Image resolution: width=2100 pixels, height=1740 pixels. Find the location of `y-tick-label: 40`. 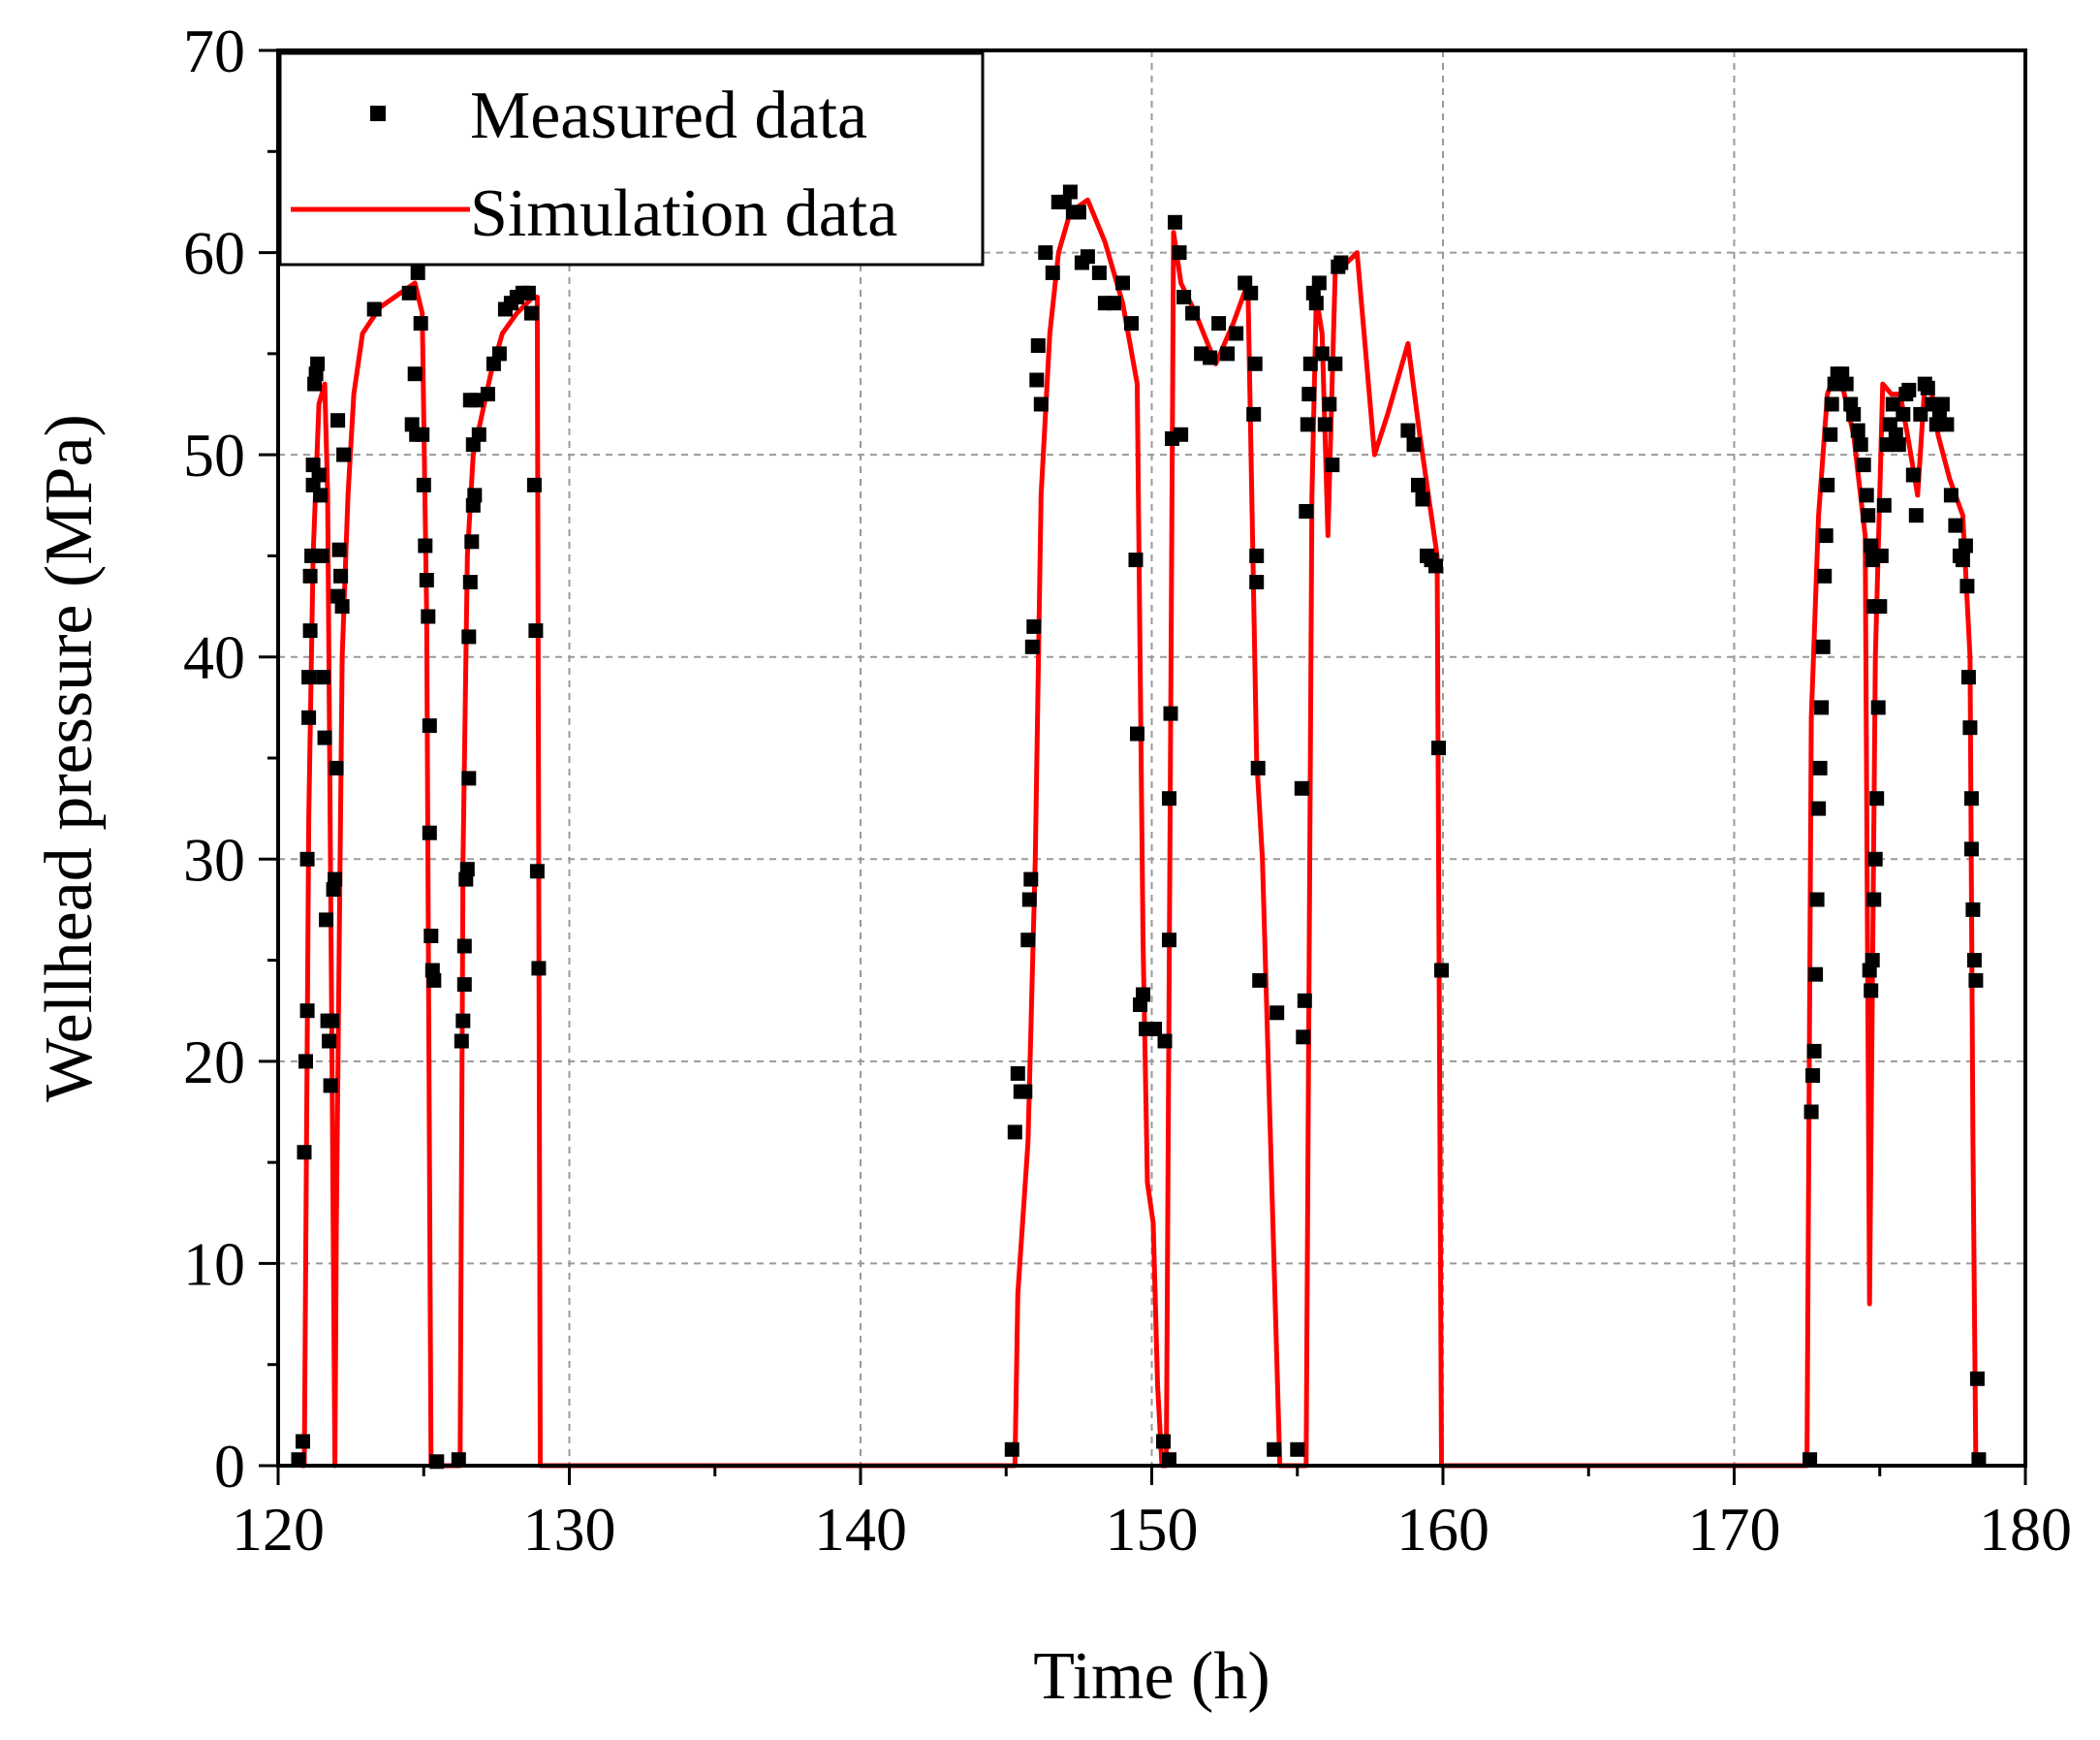

y-tick-label: 40 is located at coordinates (214, 657).